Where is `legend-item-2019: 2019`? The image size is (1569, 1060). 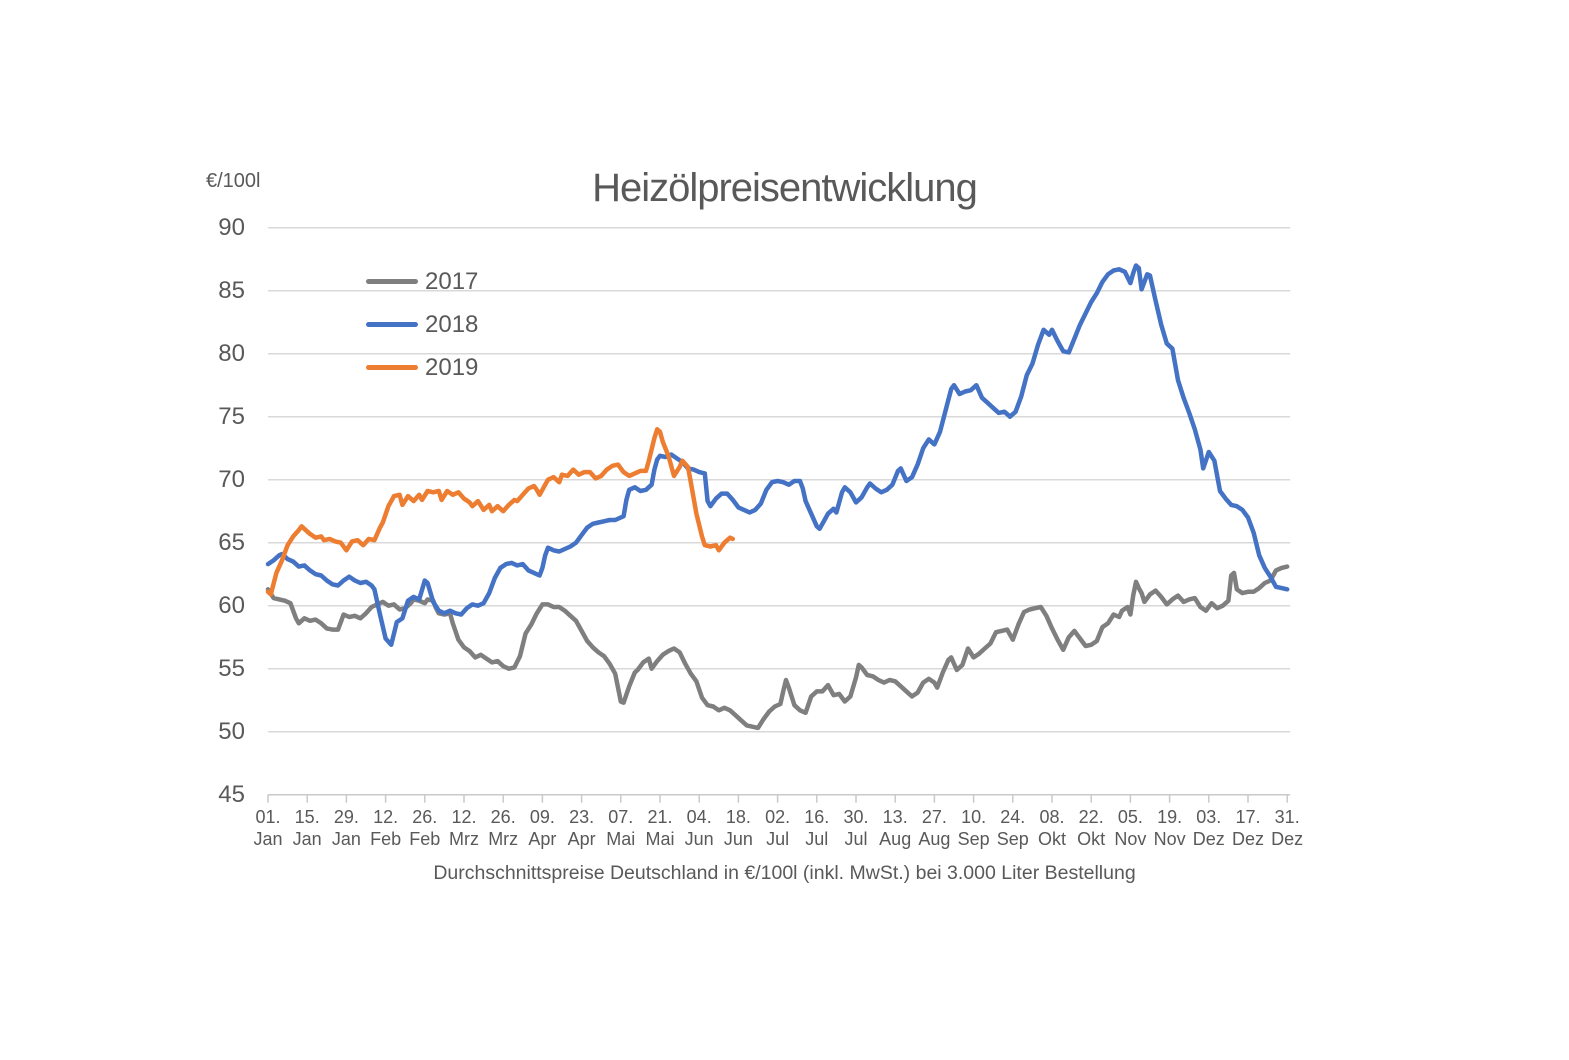
legend-item-2019: 2019 is located at coordinates (422, 367).